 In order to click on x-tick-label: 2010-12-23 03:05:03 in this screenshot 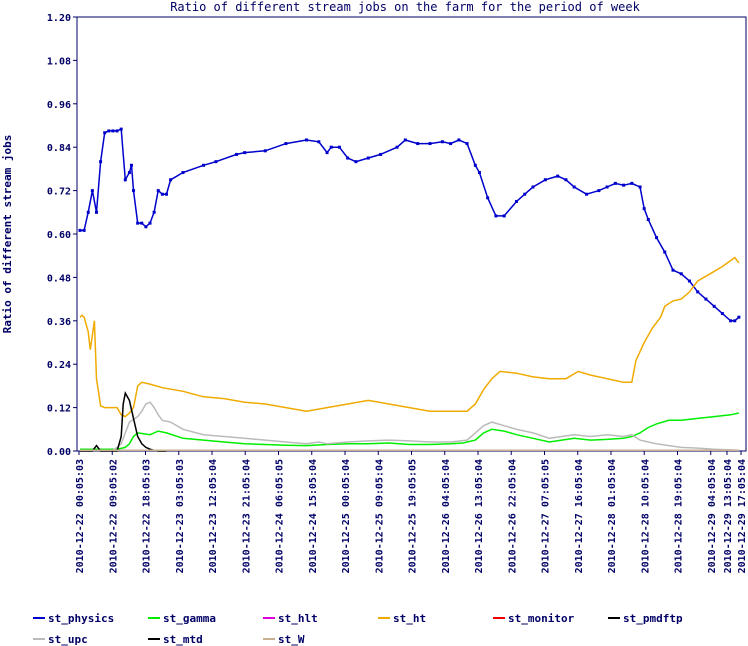, I will do `click(180, 516)`.